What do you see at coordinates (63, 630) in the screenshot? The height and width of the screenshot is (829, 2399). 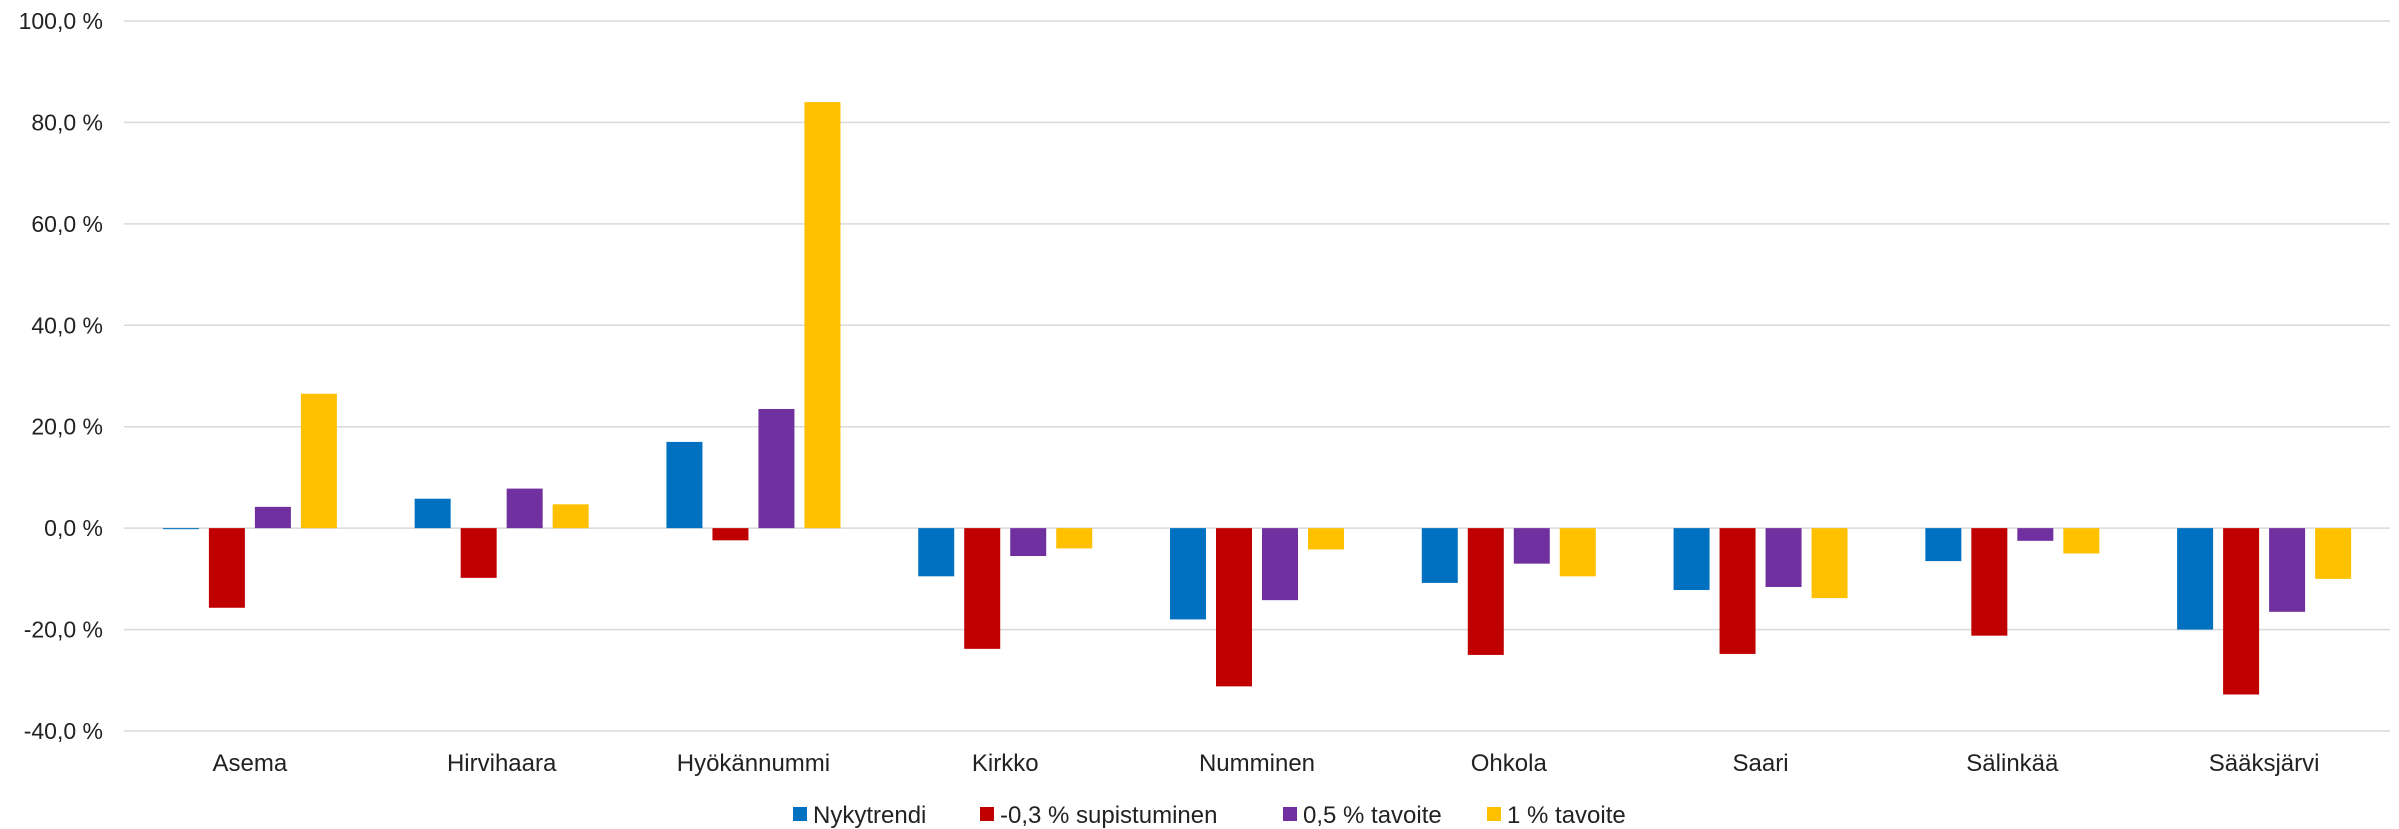 I see `y-tick-label: -20,0 %` at bounding box center [63, 630].